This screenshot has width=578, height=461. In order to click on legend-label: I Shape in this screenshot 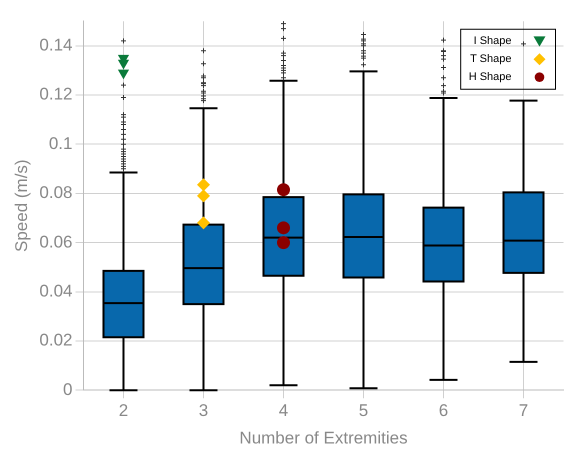, I will do `click(493, 41)`.